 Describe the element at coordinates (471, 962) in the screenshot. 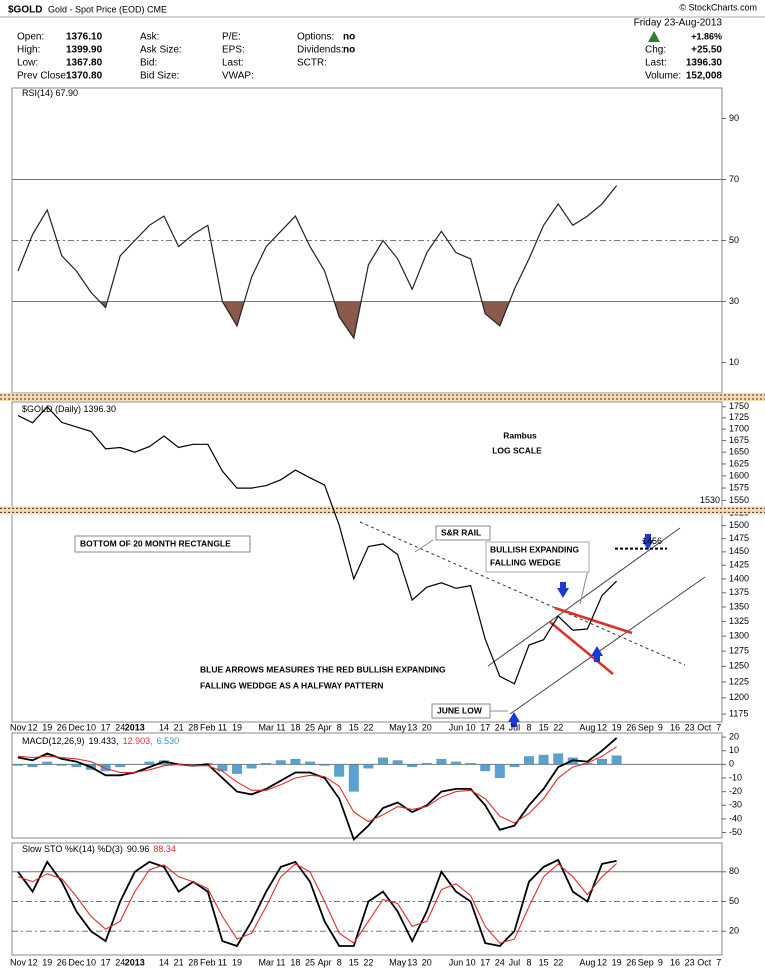

I see `x-tick-label: 10` at that location.